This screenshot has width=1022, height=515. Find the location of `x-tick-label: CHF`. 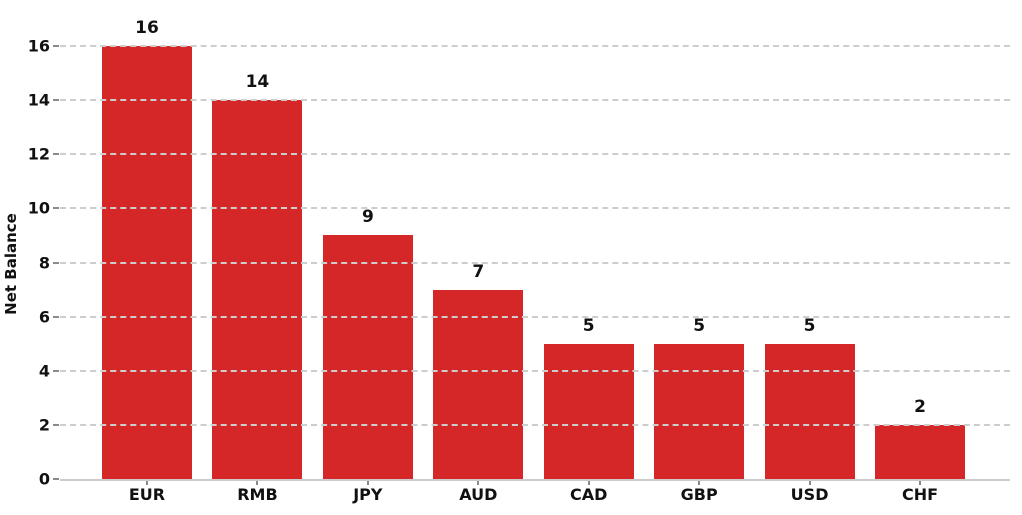

x-tick-label: CHF is located at coordinates (920, 494).